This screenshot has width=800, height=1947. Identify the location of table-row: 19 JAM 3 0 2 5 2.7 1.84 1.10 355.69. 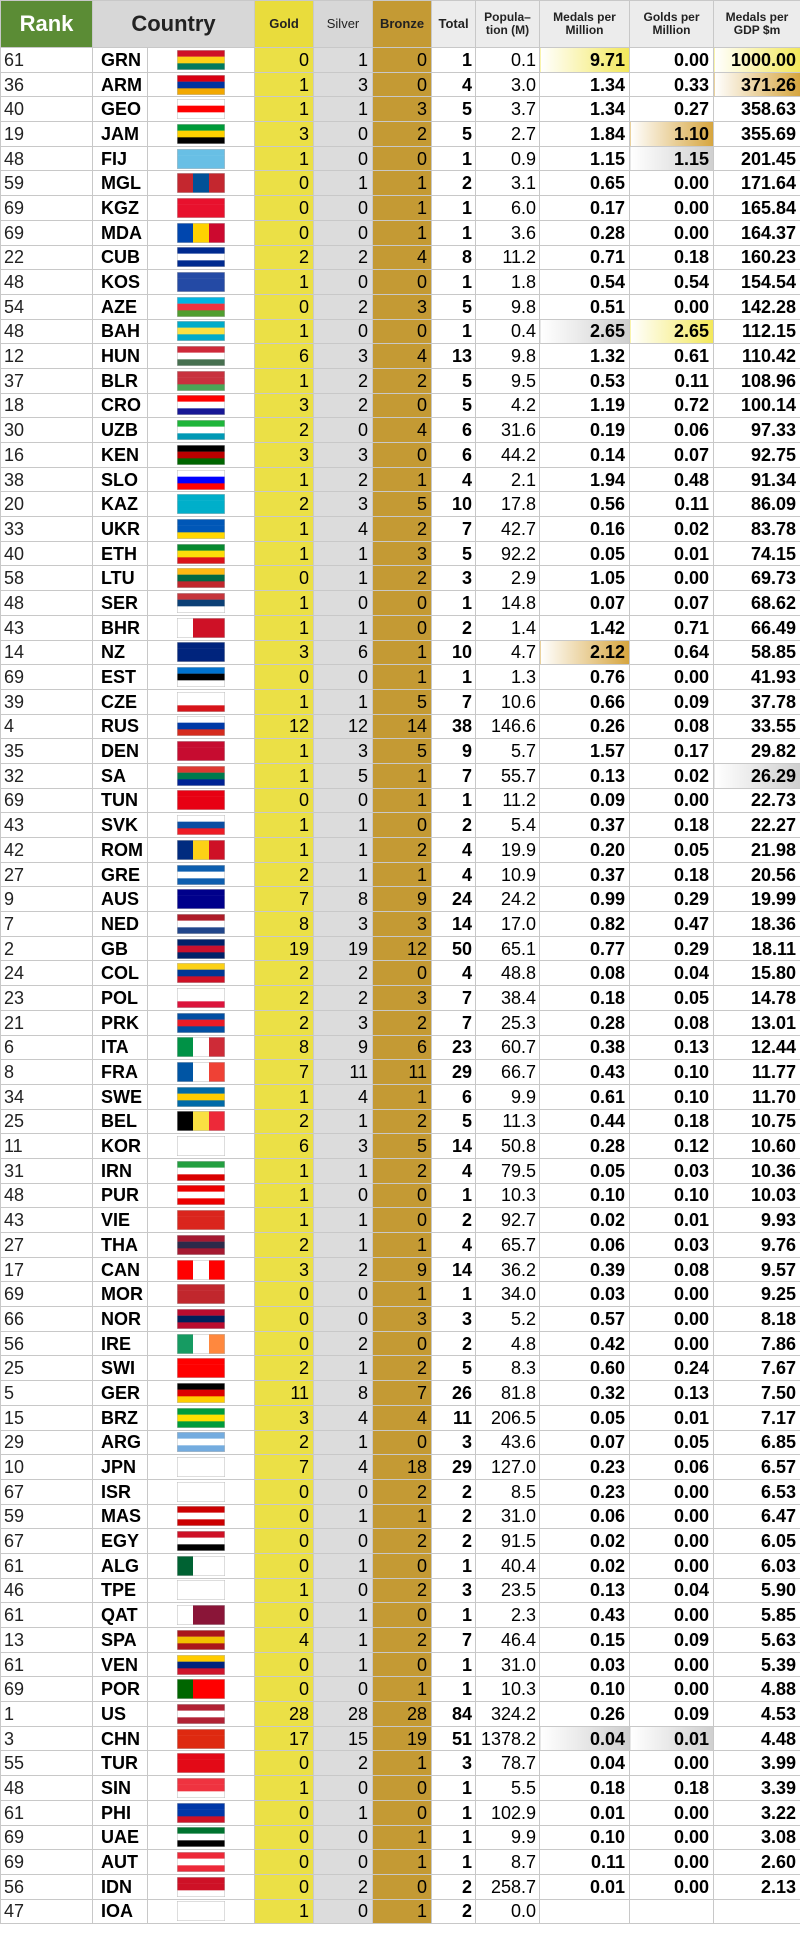
(400, 134).